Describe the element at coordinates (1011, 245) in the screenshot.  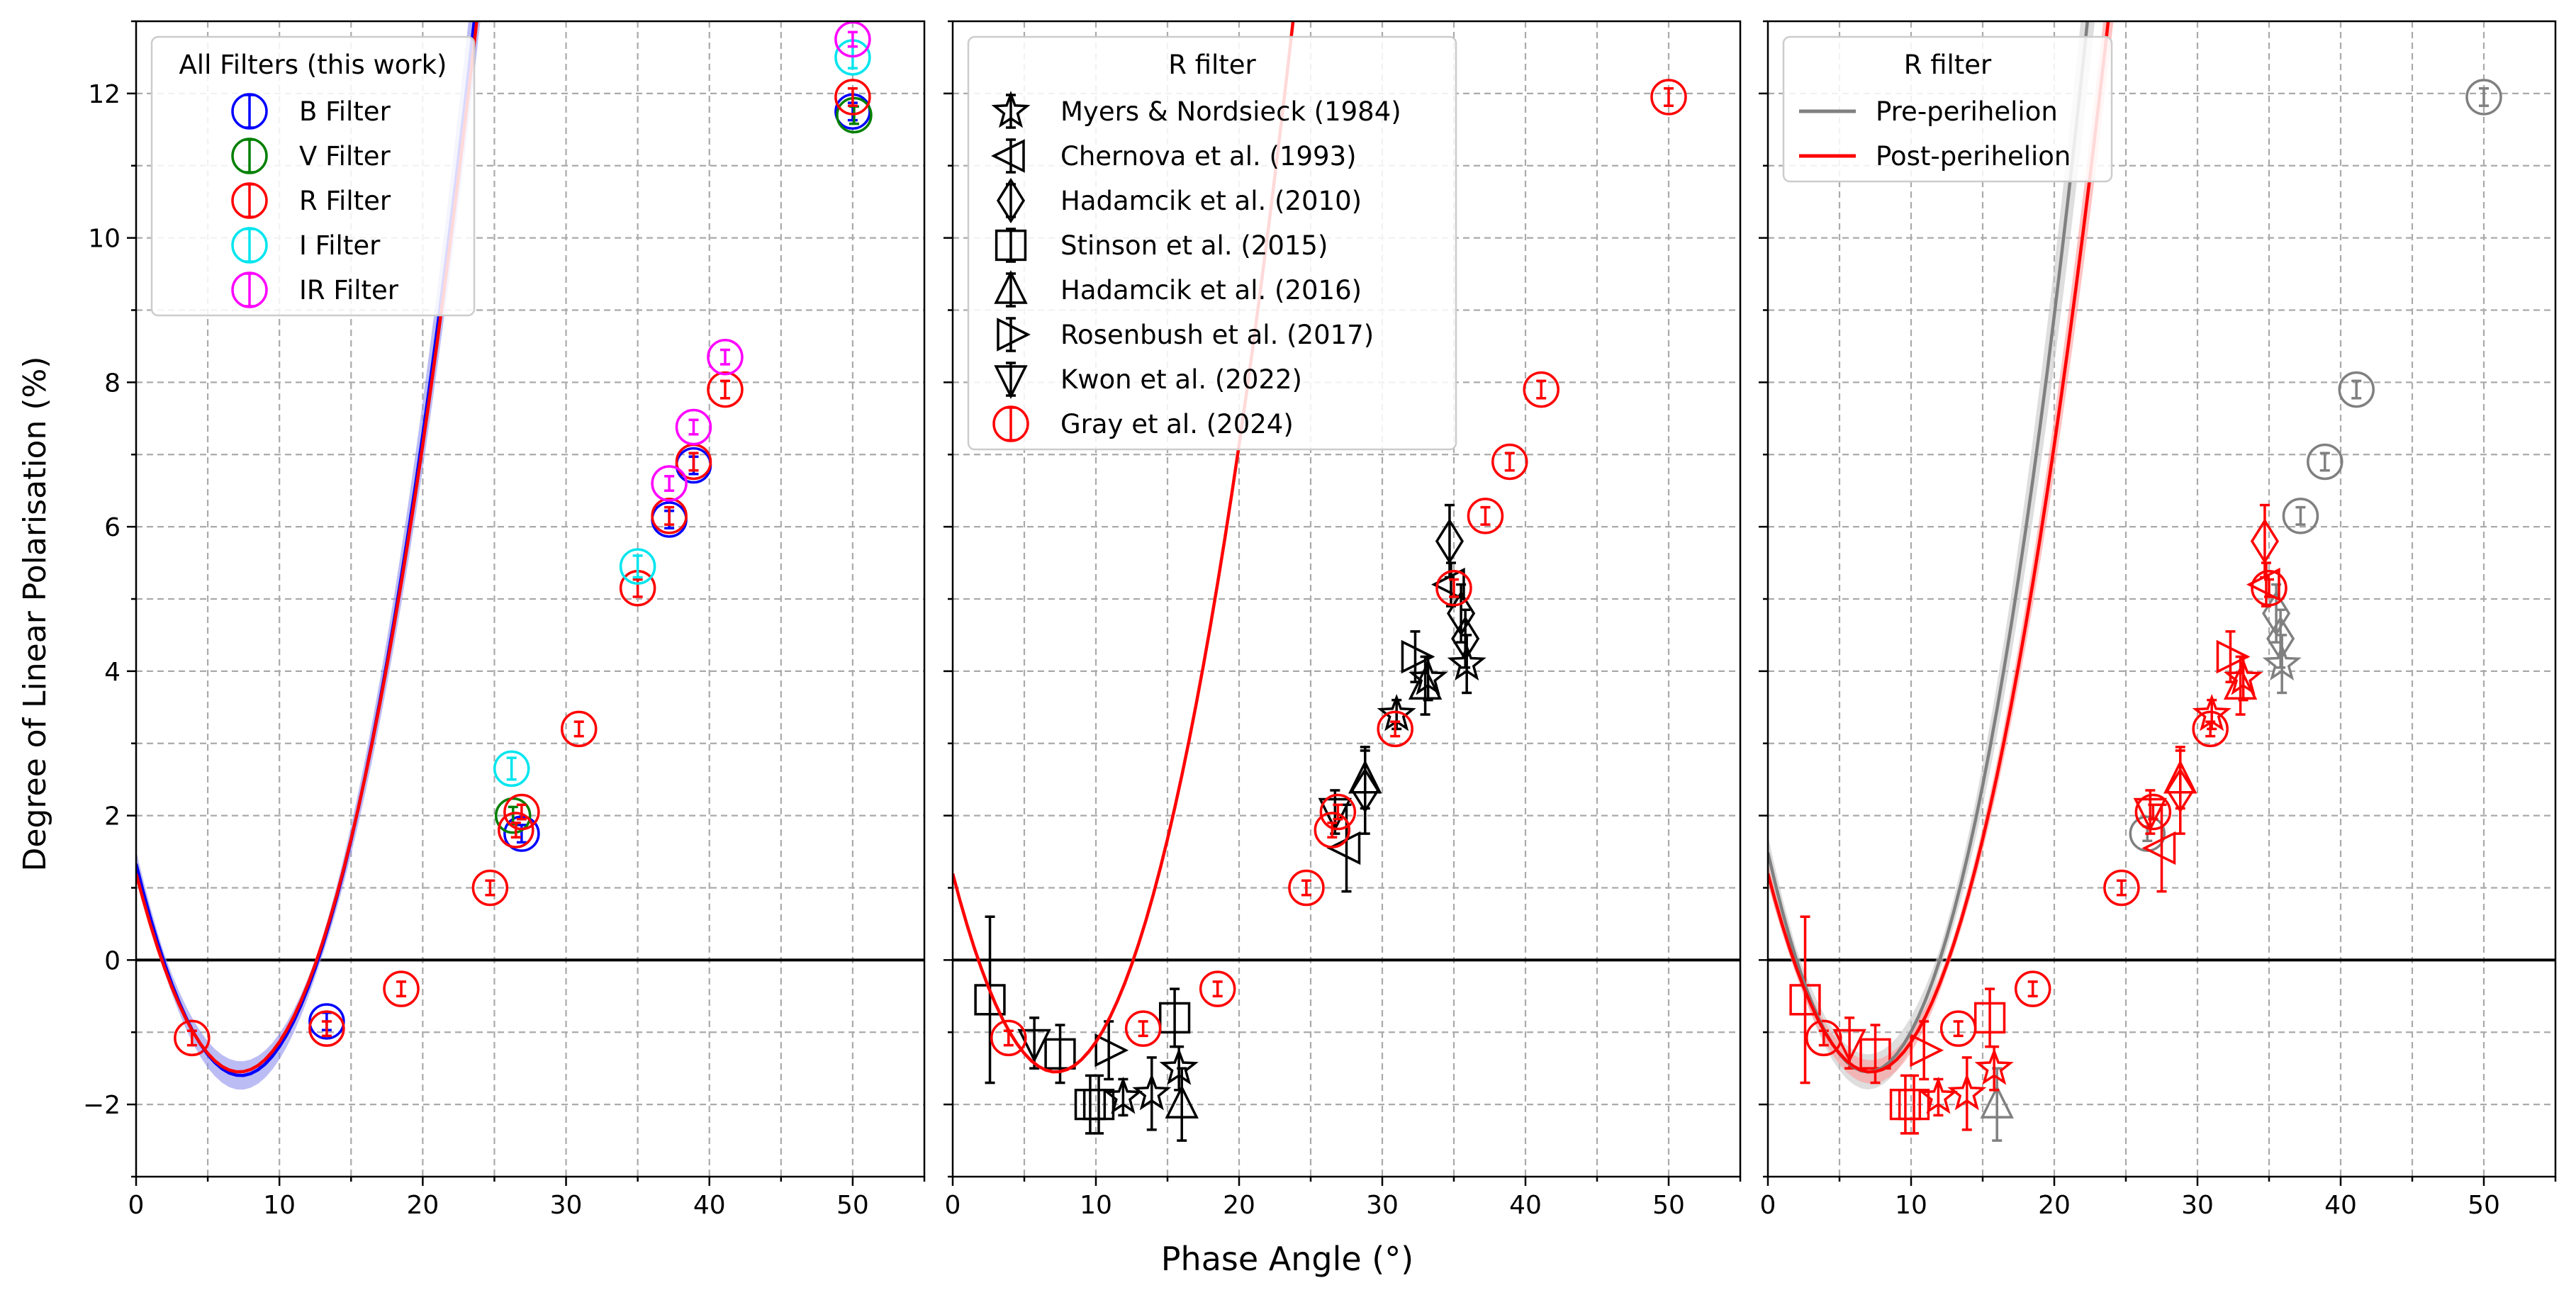
I see `legend-errorbar` at that location.